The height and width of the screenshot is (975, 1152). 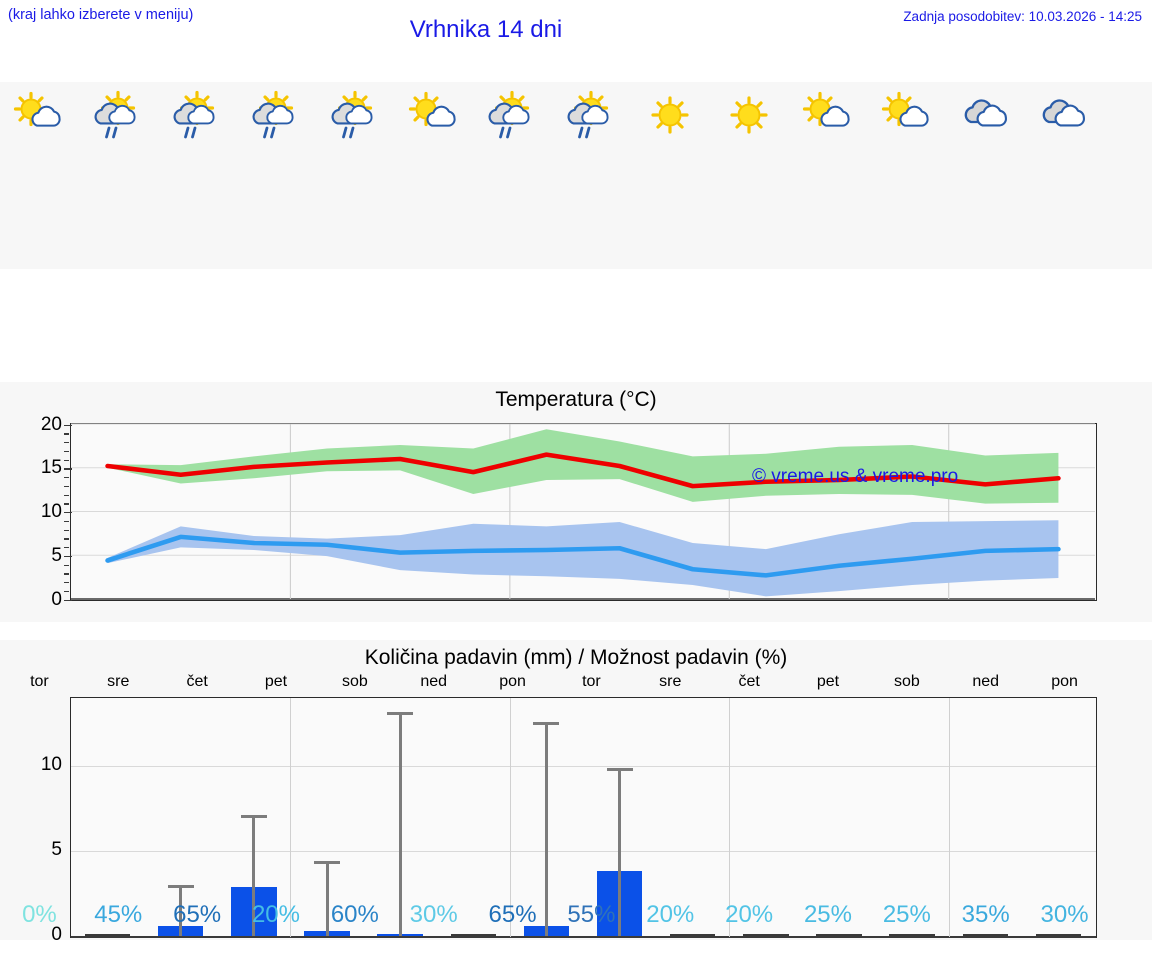 What do you see at coordinates (855, 476) in the screenshot?
I see `watermark: © vreme.us & vreme.pro` at bounding box center [855, 476].